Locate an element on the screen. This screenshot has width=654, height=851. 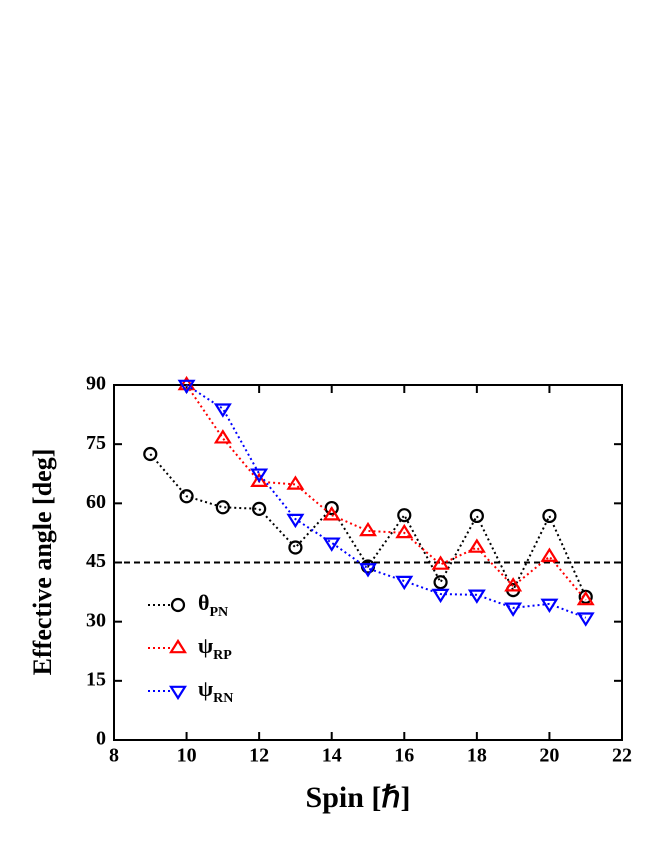
legend-label: ψRP is located at coordinates (215, 648).